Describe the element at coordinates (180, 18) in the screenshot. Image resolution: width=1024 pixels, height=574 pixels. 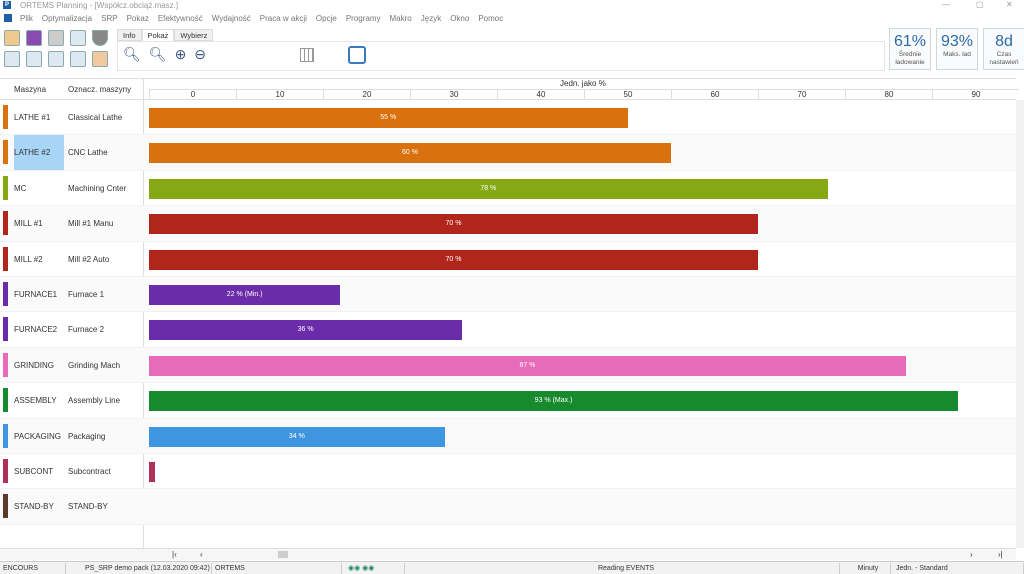
I see `menu-efektywnosc: Efektywność` at that location.